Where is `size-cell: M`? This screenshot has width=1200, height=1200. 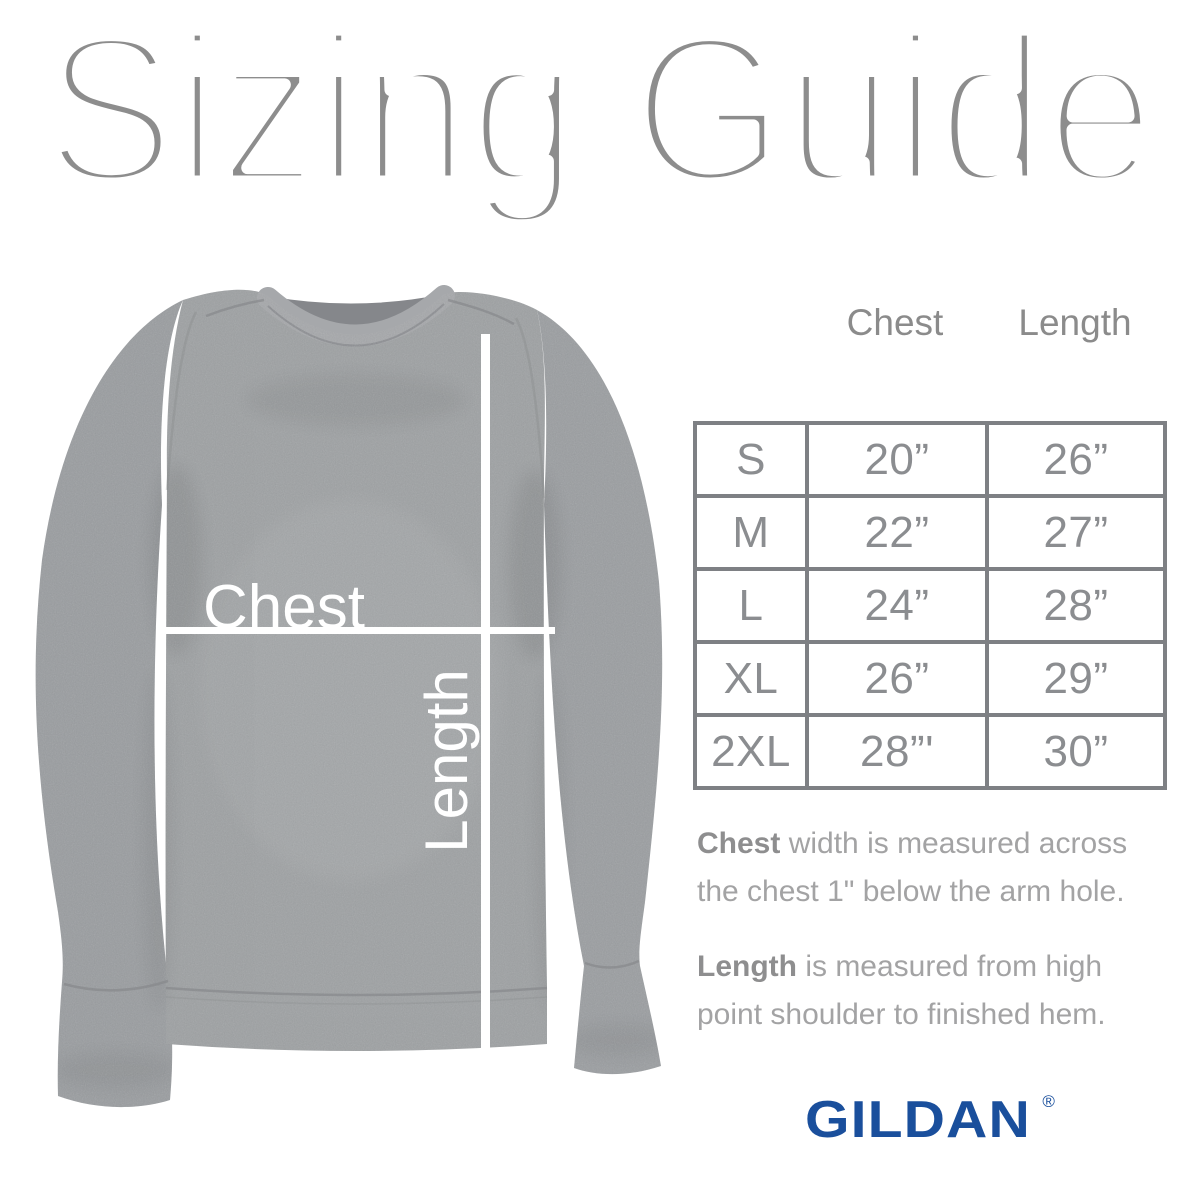 size-cell: M is located at coordinates (751, 532).